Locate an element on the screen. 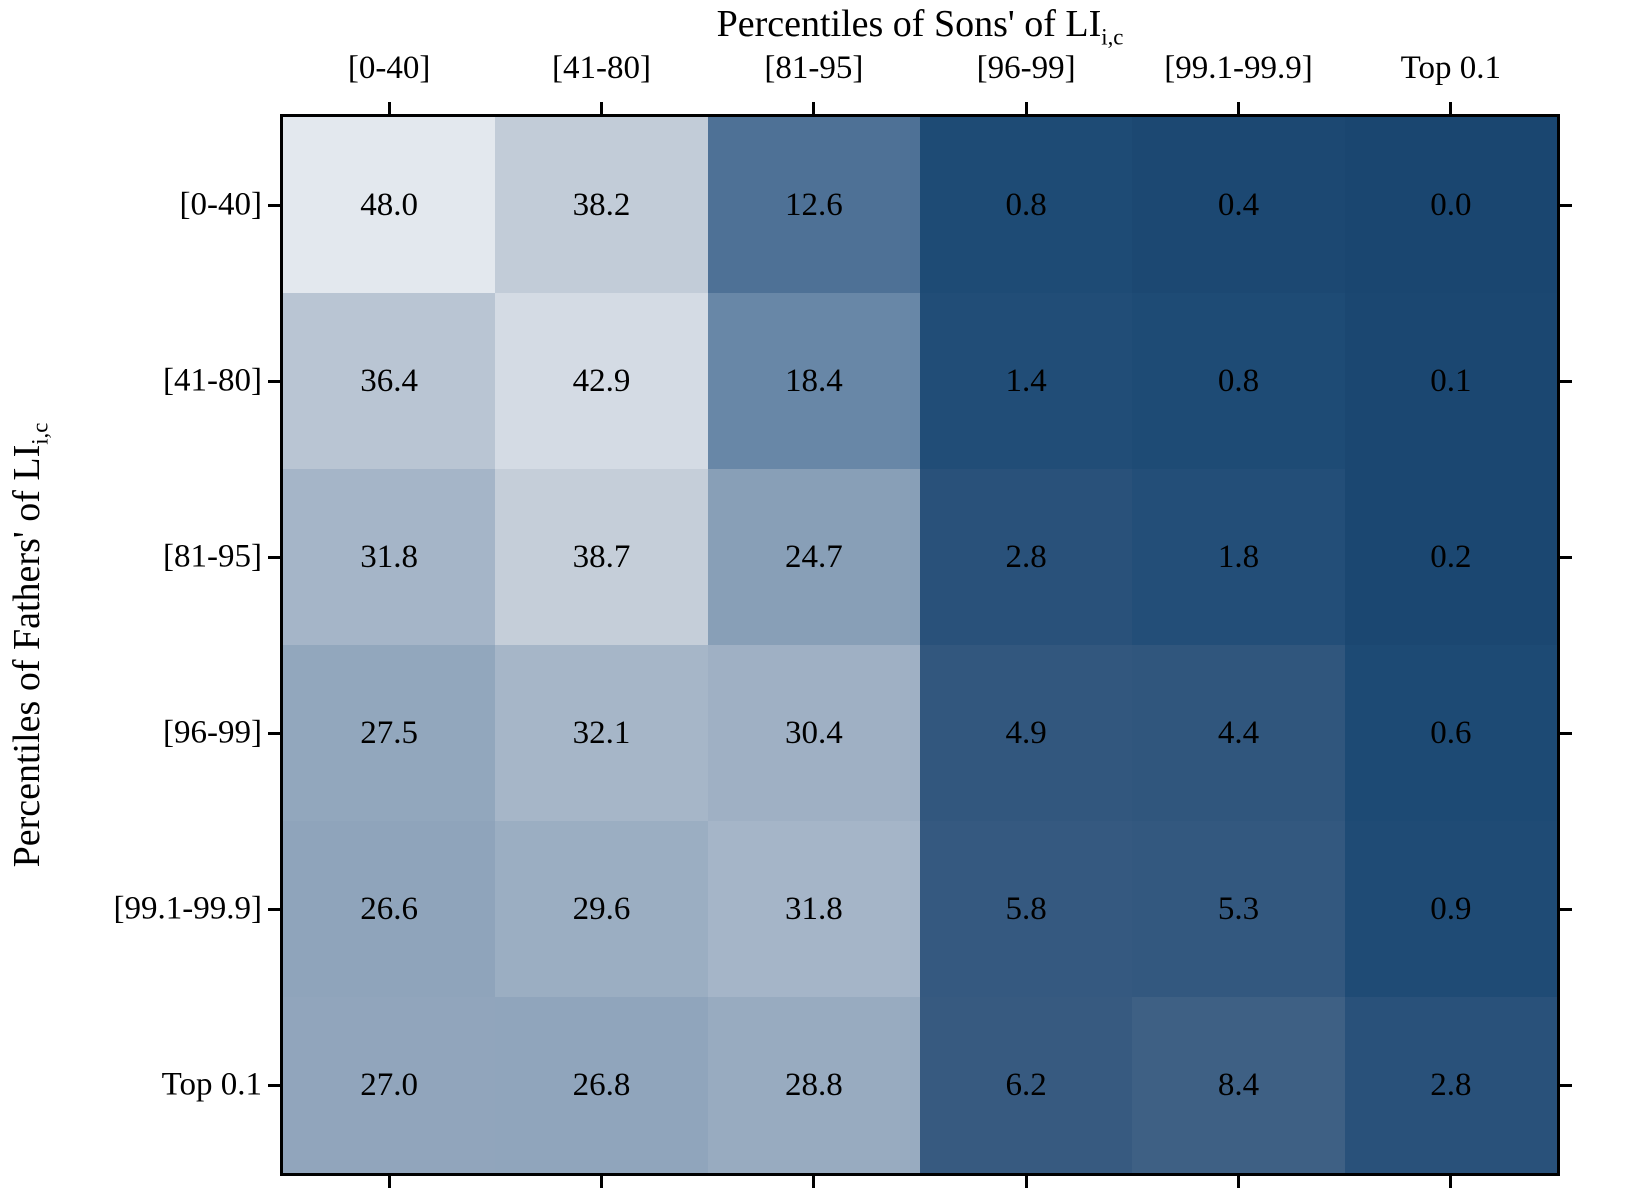 Image resolution: width=1640 pixels, height=1190 pixels. cell-value: 42.9 is located at coordinates (601, 380).